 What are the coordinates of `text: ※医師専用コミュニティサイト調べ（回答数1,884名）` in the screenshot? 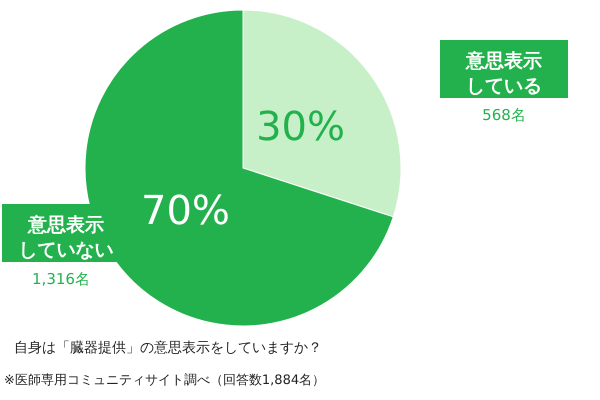 It's located at (165, 380).